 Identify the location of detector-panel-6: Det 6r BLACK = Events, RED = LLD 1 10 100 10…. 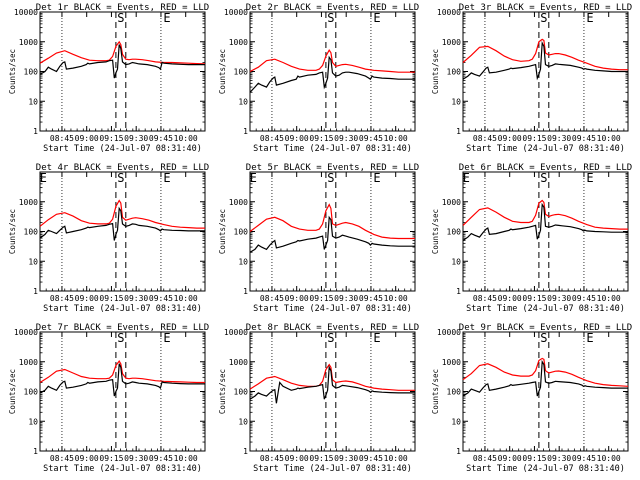
(531, 238).